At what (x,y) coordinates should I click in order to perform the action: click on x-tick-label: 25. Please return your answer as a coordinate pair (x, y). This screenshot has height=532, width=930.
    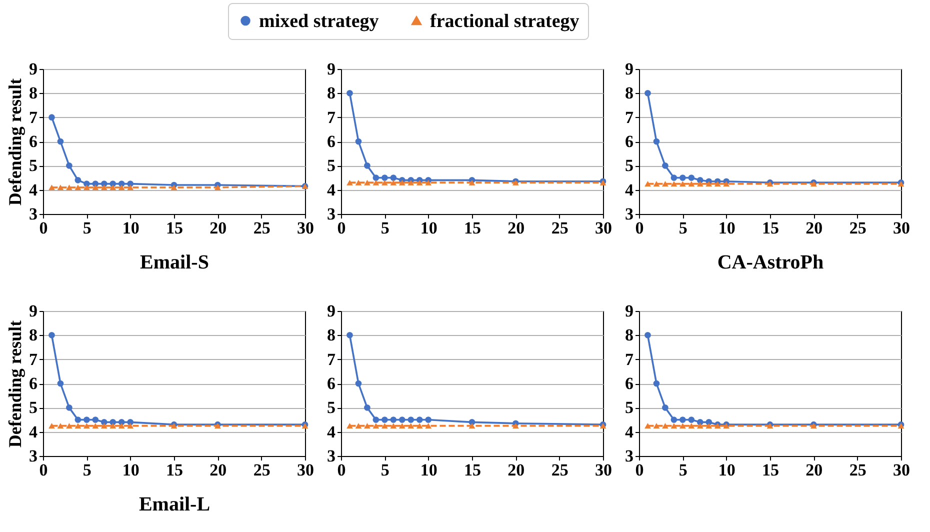
    Looking at the image, I should click on (857, 228).